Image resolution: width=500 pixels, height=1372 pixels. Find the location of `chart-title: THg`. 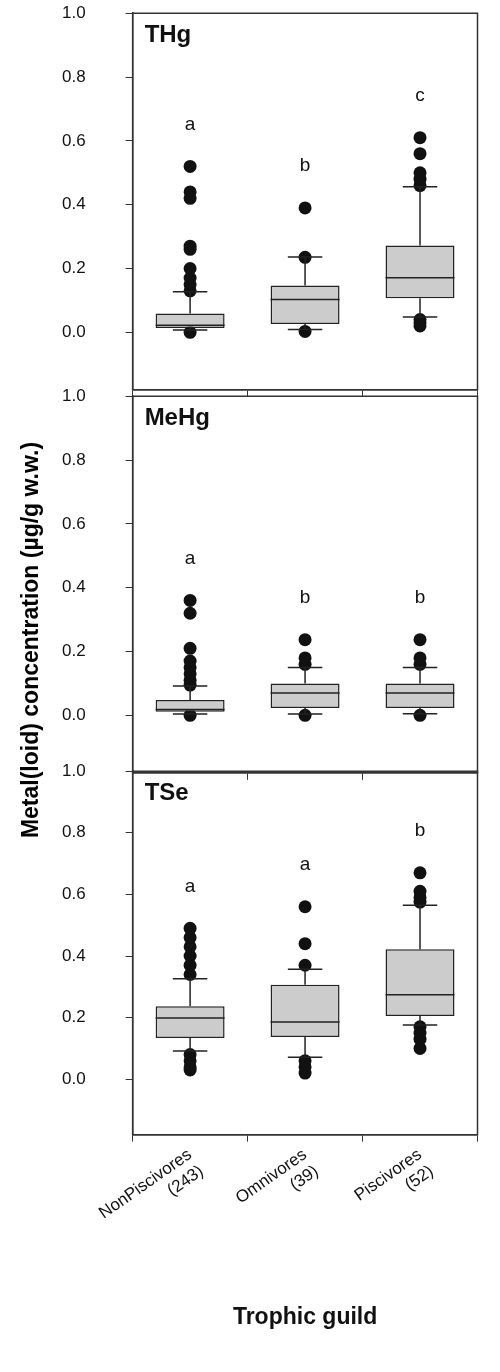

chart-title: THg is located at coordinates (168, 33).